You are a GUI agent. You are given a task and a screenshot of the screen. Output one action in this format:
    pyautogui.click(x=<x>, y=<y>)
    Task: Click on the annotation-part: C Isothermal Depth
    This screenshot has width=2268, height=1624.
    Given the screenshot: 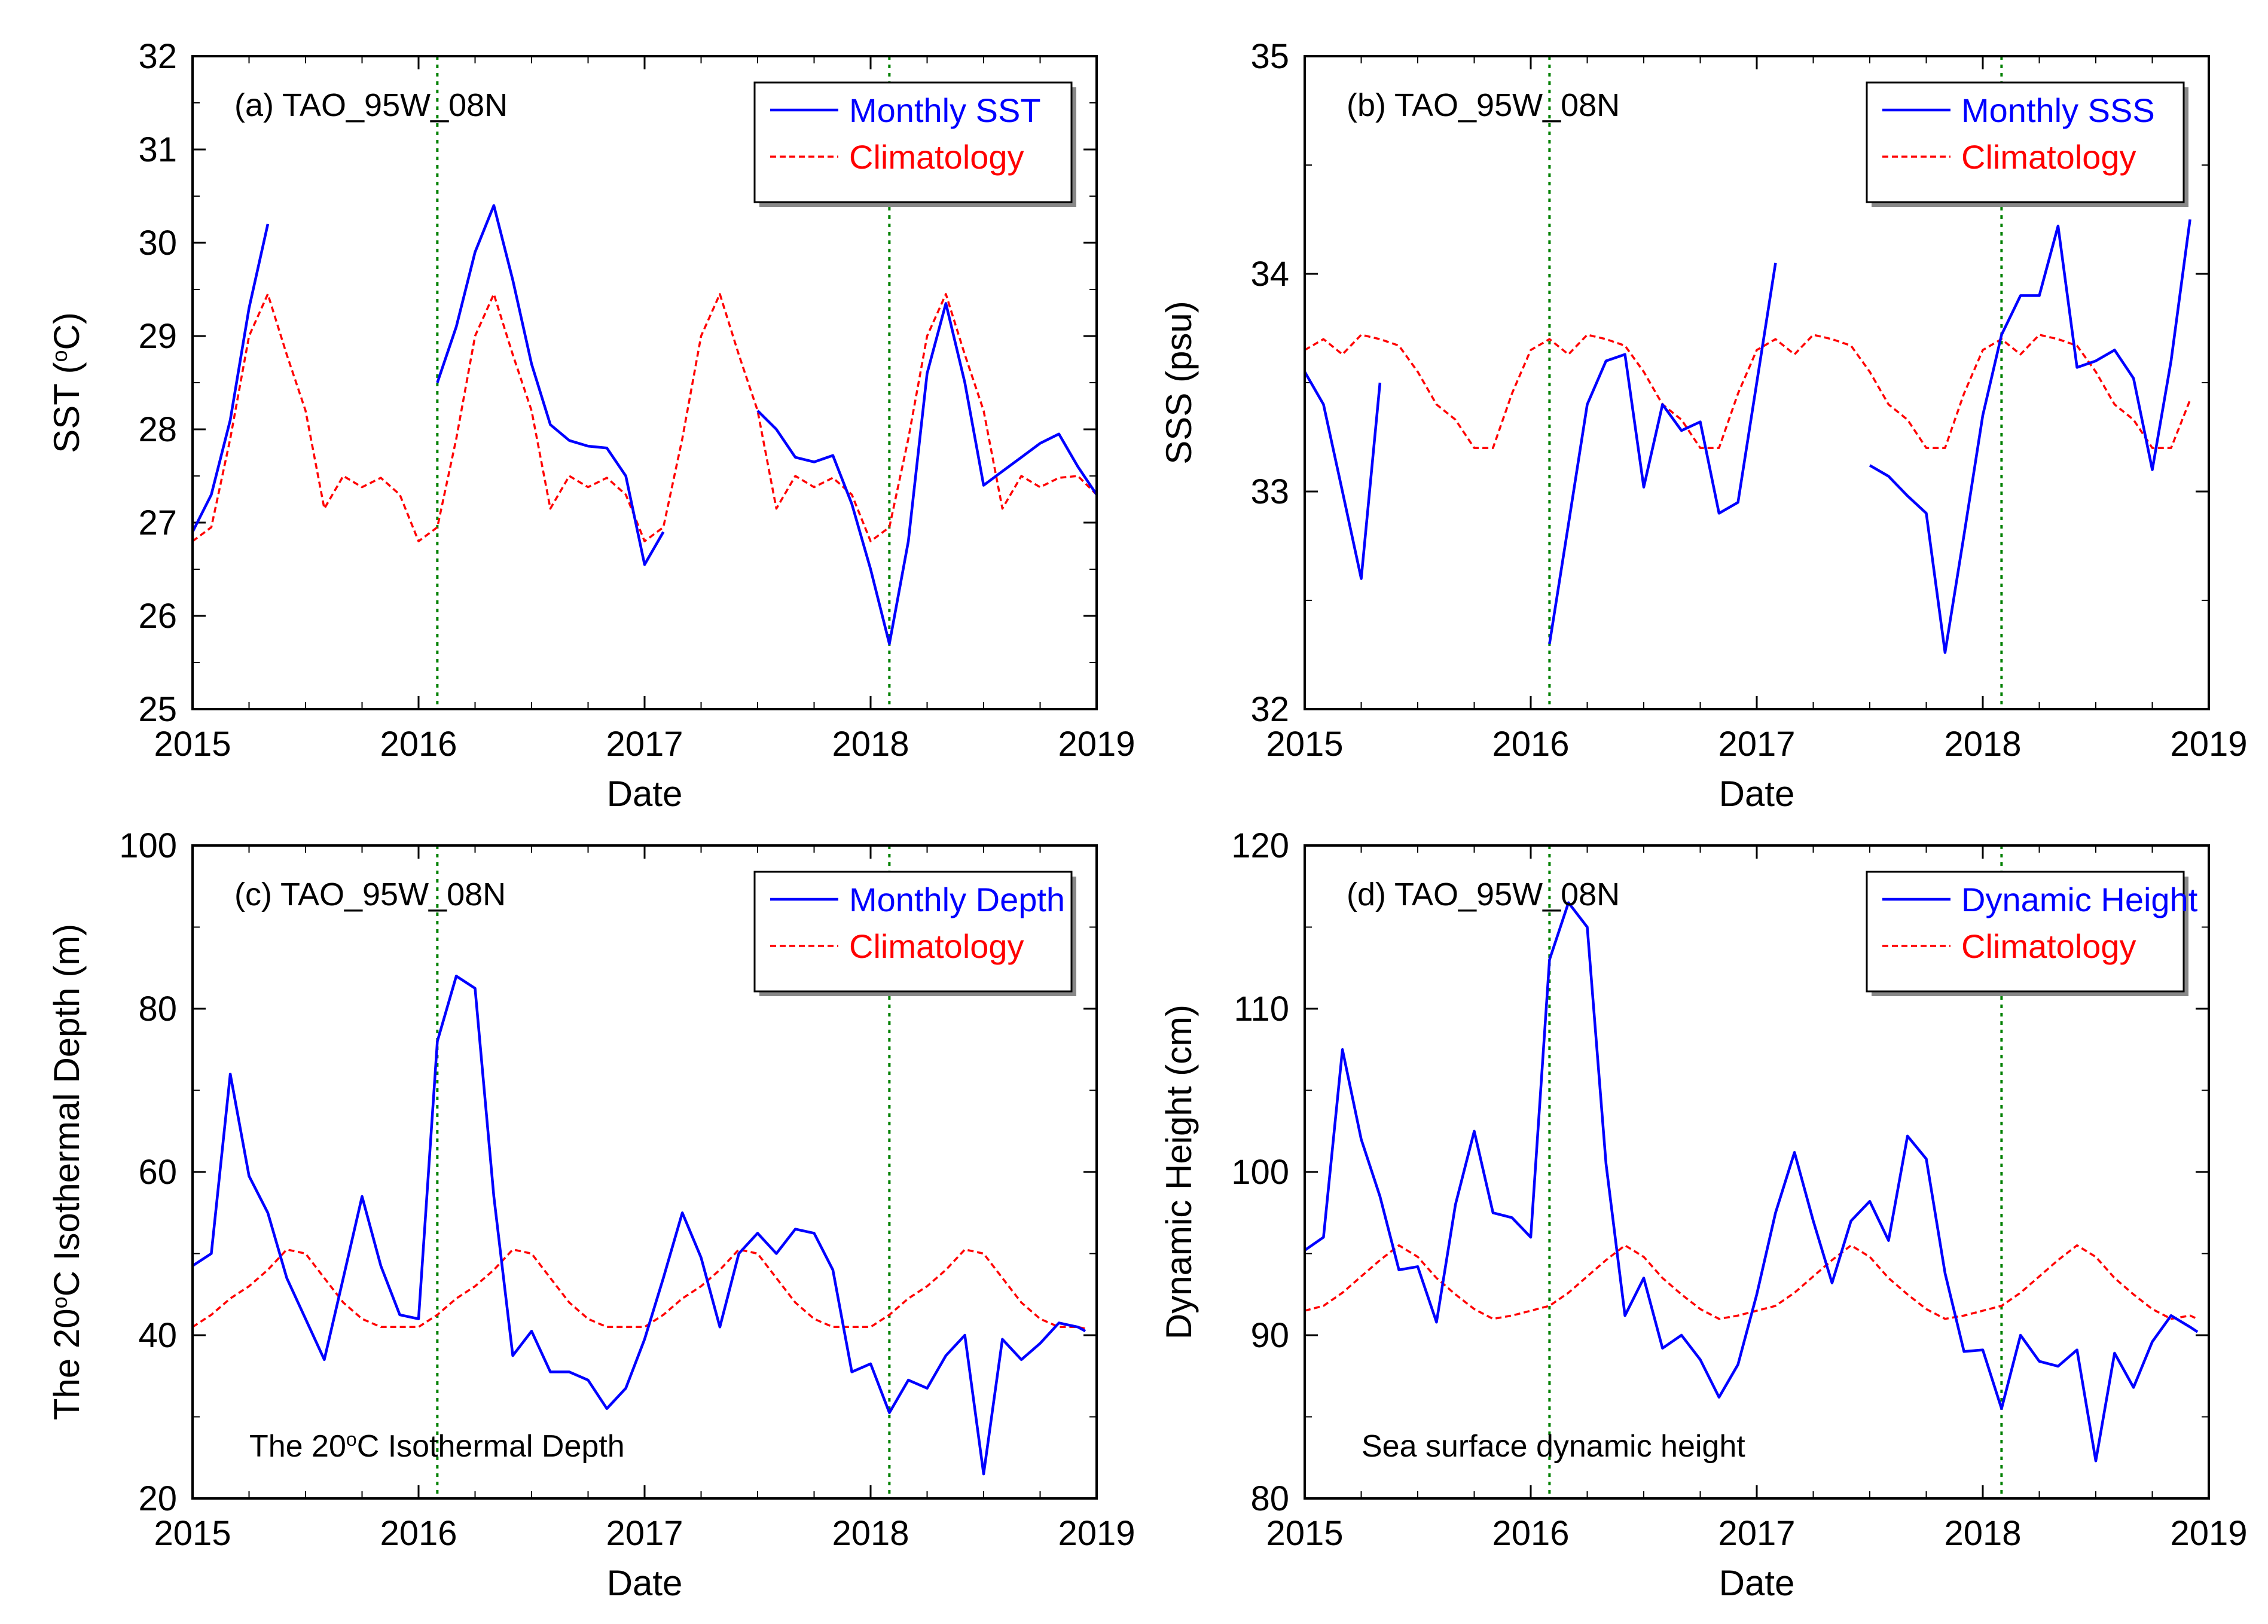 What is the action you would take?
    pyautogui.click(x=491, y=1446)
    